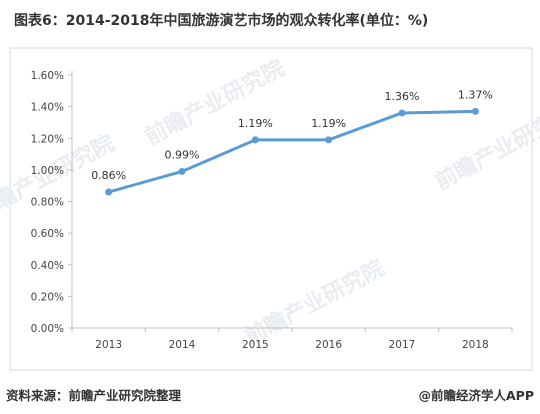  Describe the element at coordinates (47, 266) in the screenshot. I see `y-tick-label: 0.40%` at that location.